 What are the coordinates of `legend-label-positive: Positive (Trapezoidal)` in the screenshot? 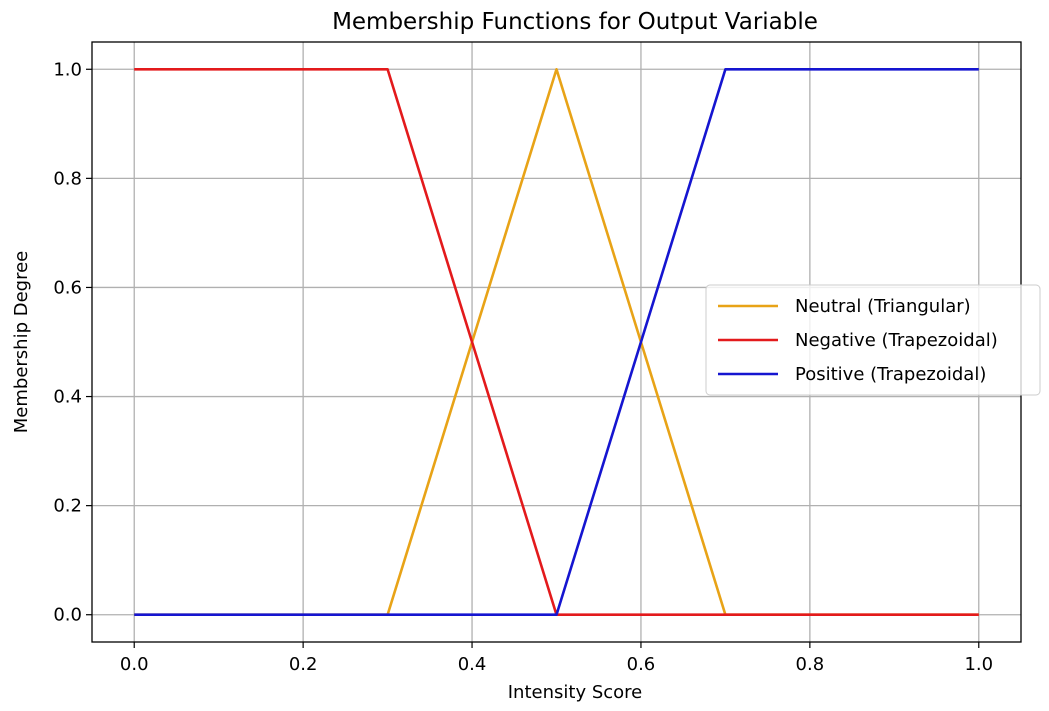 It's located at (890, 374).